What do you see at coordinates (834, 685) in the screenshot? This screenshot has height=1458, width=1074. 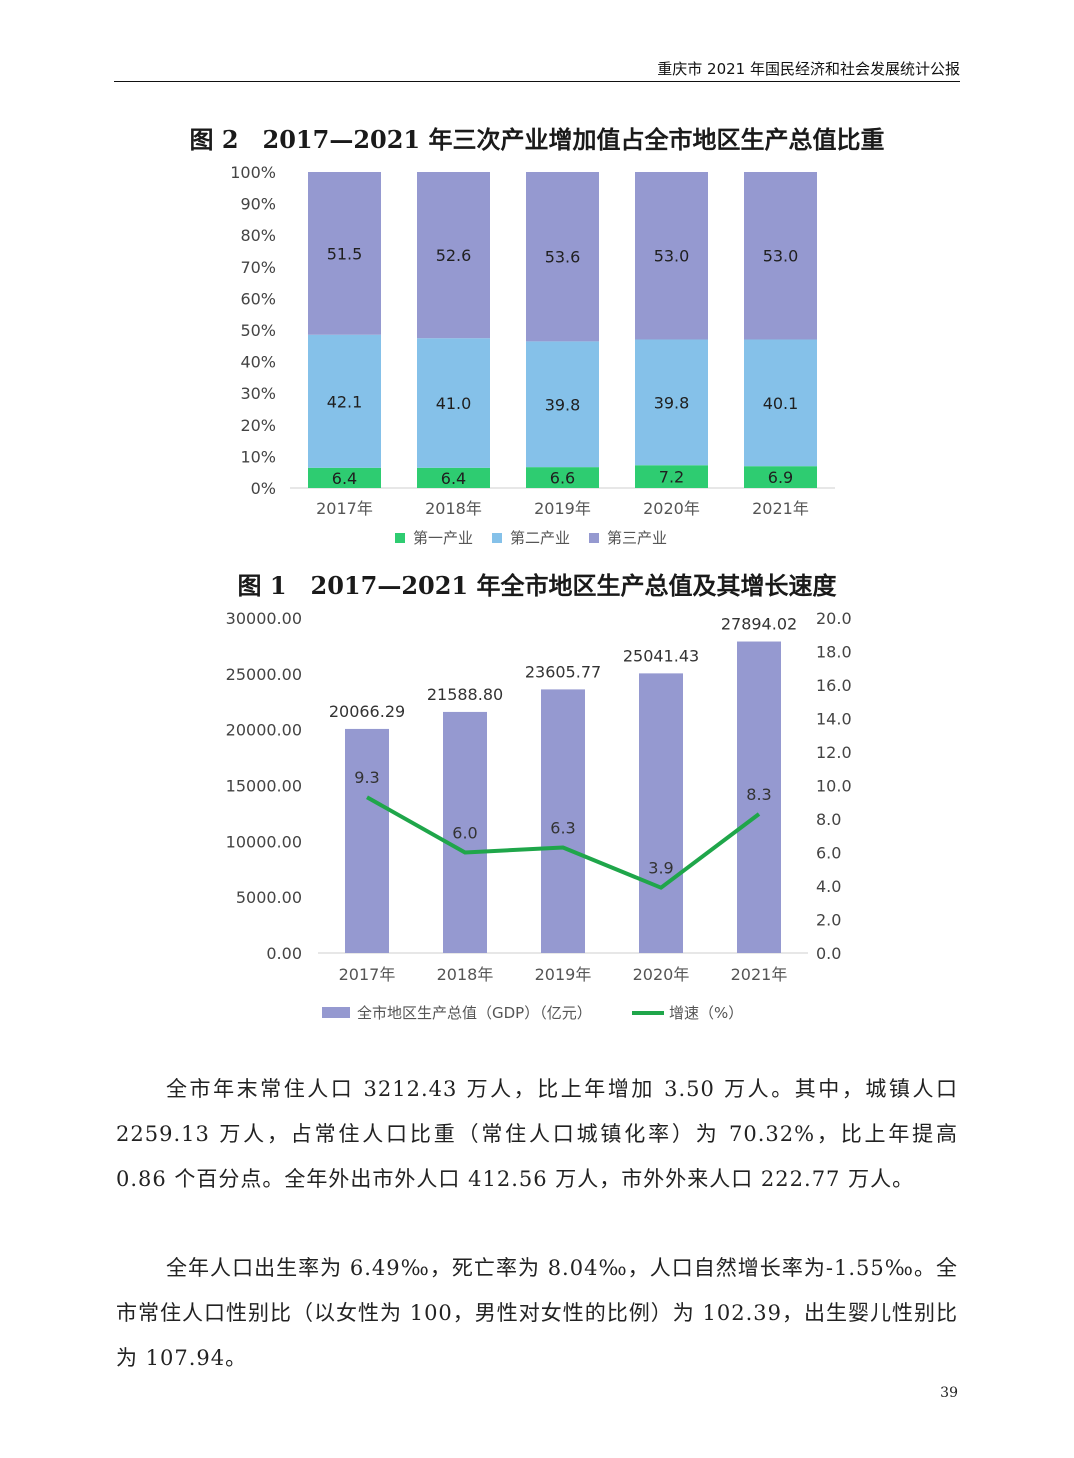 I see `y-right-tick-label: 16.0` at bounding box center [834, 685].